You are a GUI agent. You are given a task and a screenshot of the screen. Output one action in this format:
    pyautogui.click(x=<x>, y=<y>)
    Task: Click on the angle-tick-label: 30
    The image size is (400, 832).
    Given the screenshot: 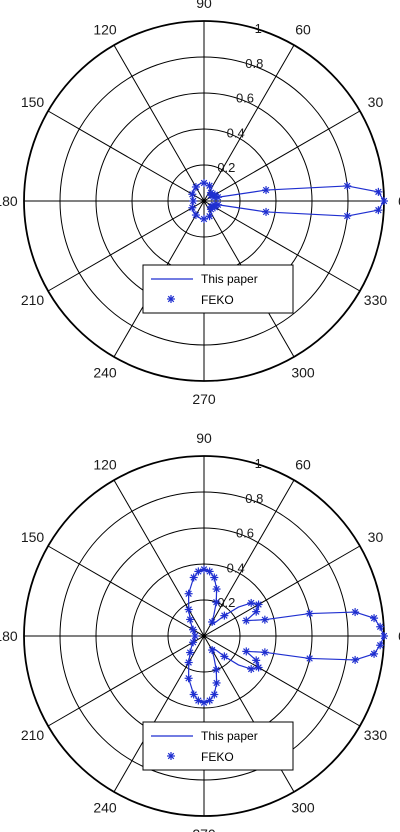 What is the action you would take?
    pyautogui.click(x=376, y=102)
    